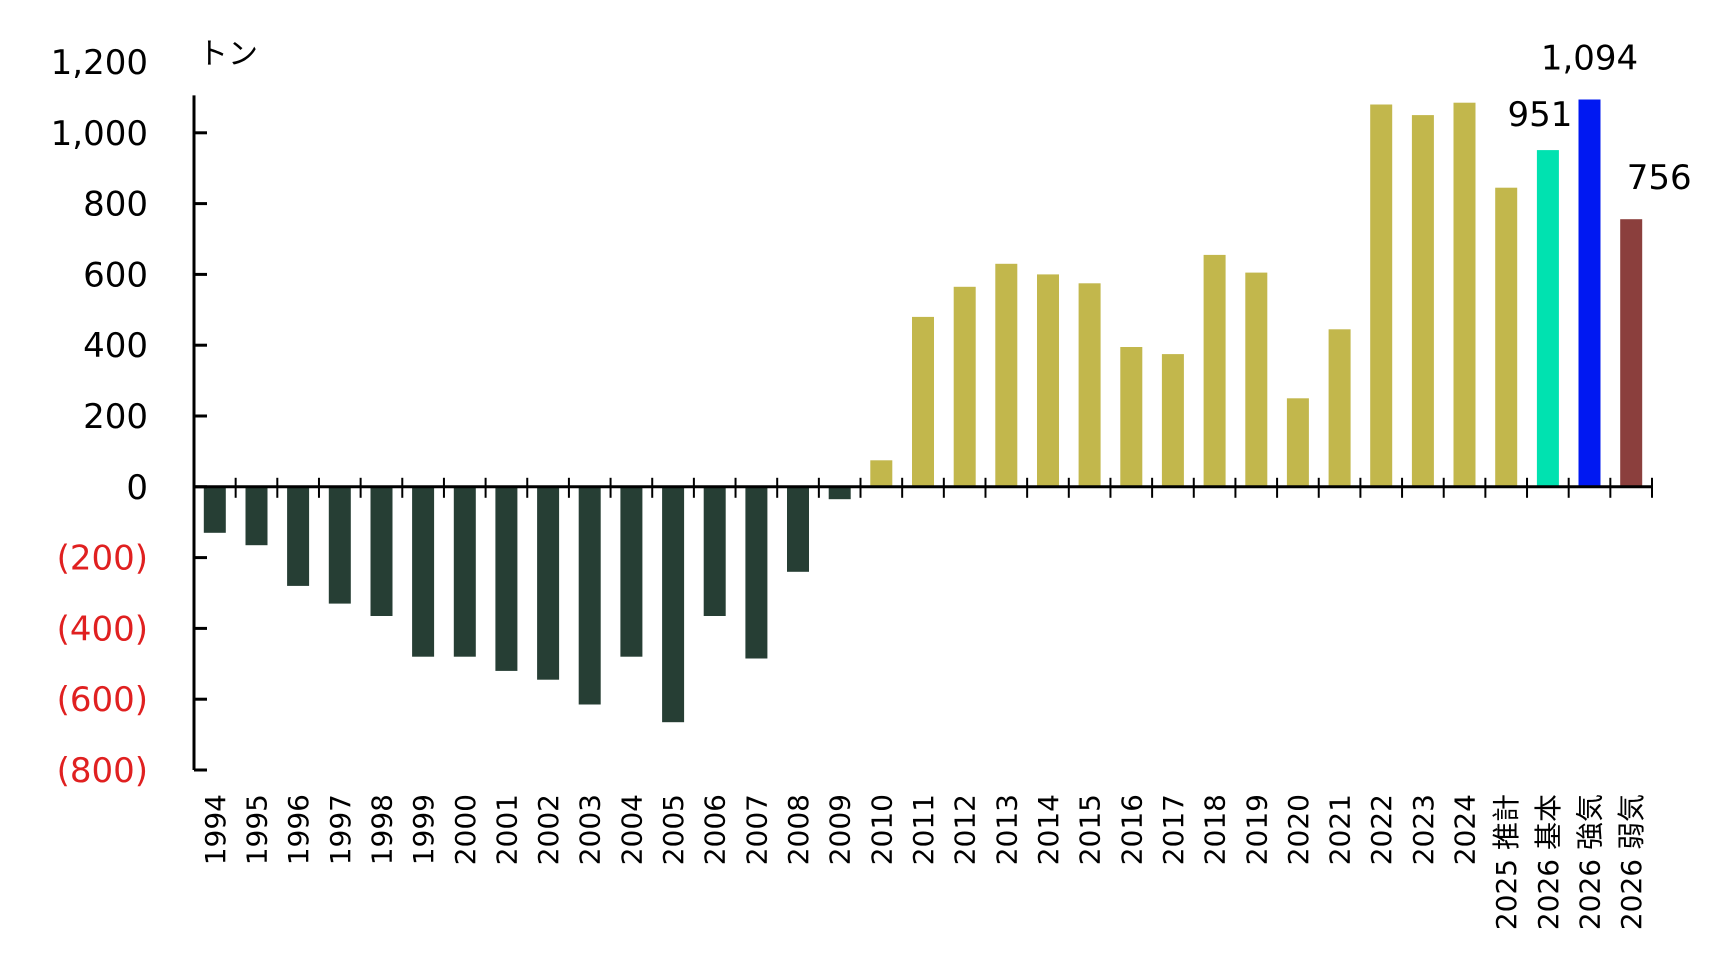 Image resolution: width=1709 pixels, height=958 pixels. I want to click on y-tick-label: 200, so click(115, 417).